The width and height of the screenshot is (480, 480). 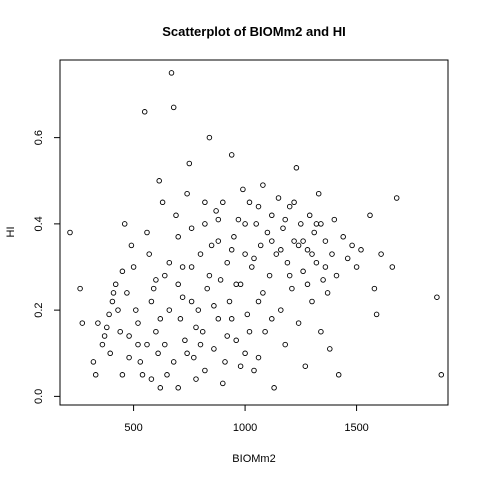 I want to click on y-tick-label: 0.0, so click(x=39, y=396).